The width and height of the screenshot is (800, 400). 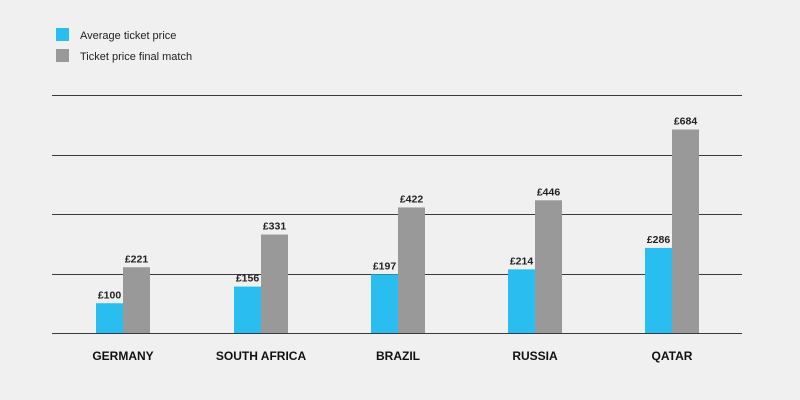 I want to click on bar-ticket-price-final-match-brazil, so click(x=411, y=270).